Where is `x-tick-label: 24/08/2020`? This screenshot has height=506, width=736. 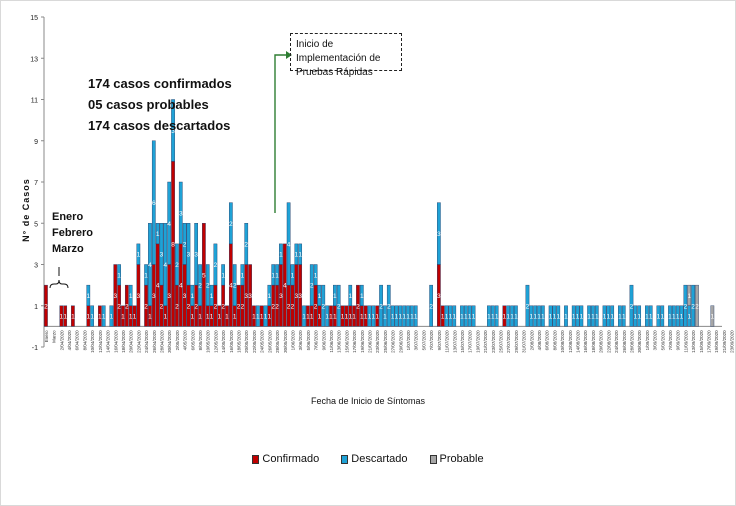
x-tick-label: 24/08/2020 is located at coordinates (616, 341).